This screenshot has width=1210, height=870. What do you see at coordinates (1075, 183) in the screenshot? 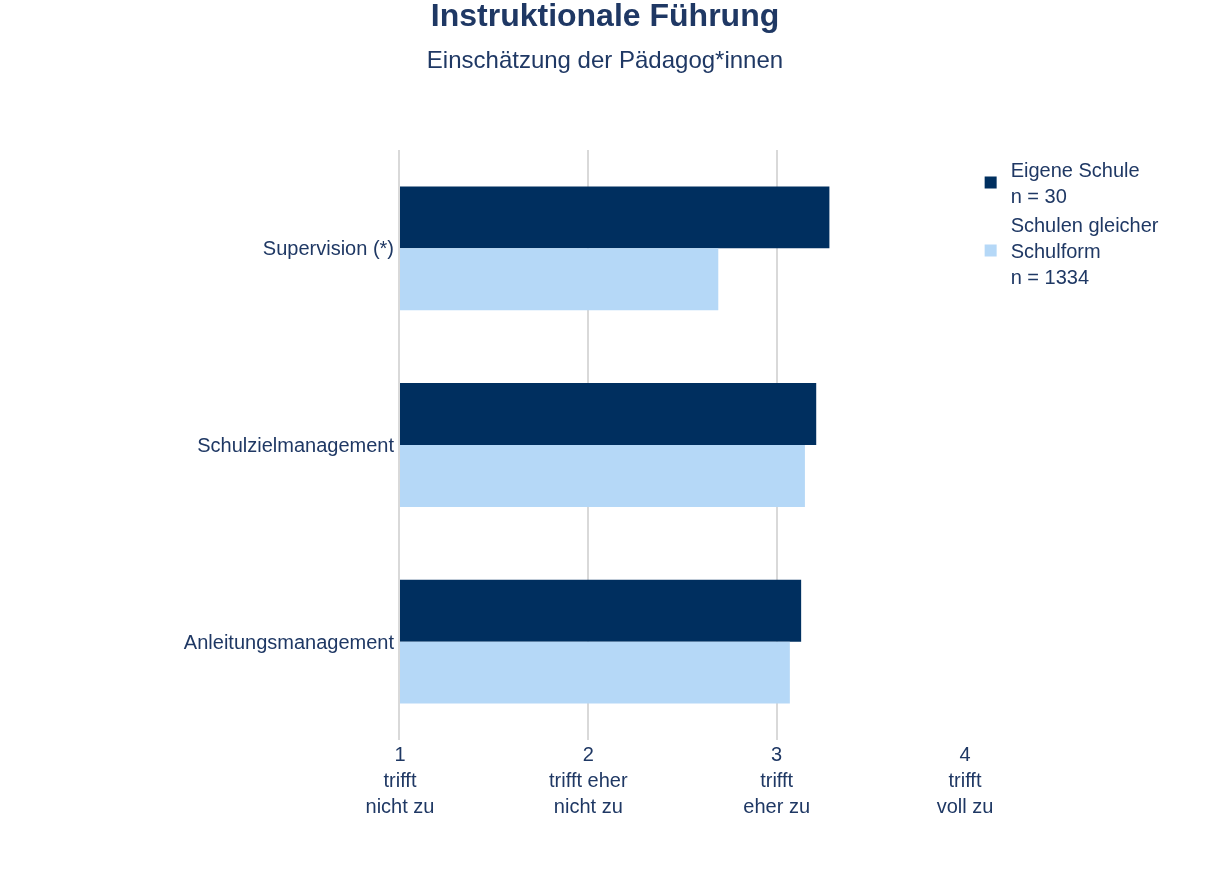
I see `legend-label: Eigene Schule n = 30` at bounding box center [1075, 183].